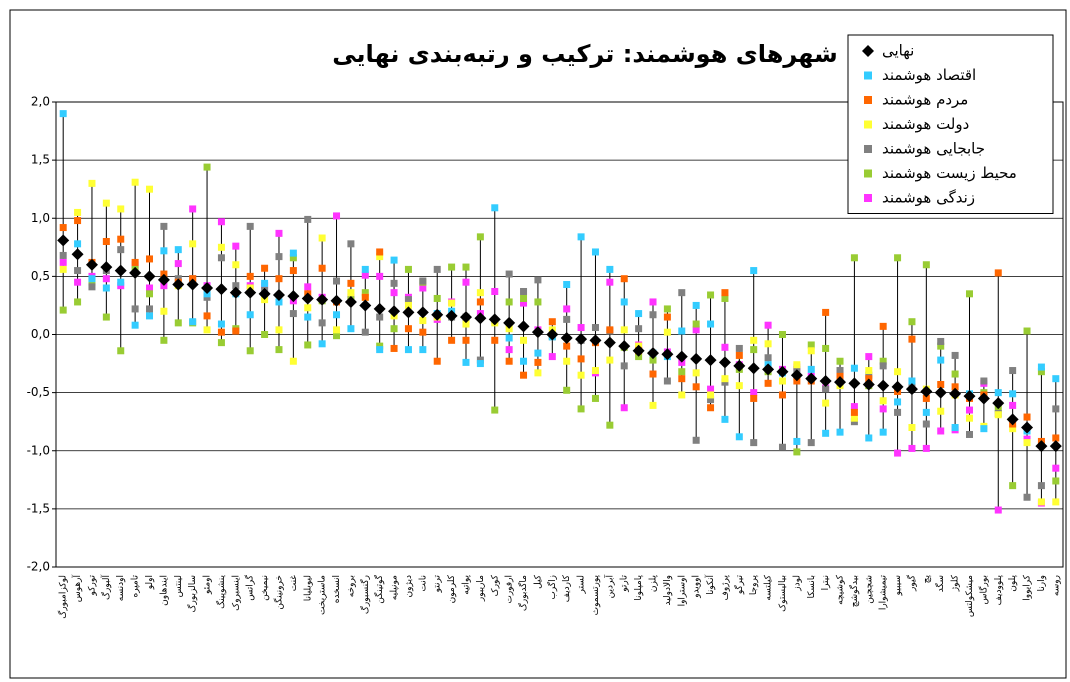  I want to click on x-tick-label: اودنسه, so click(121, 588).